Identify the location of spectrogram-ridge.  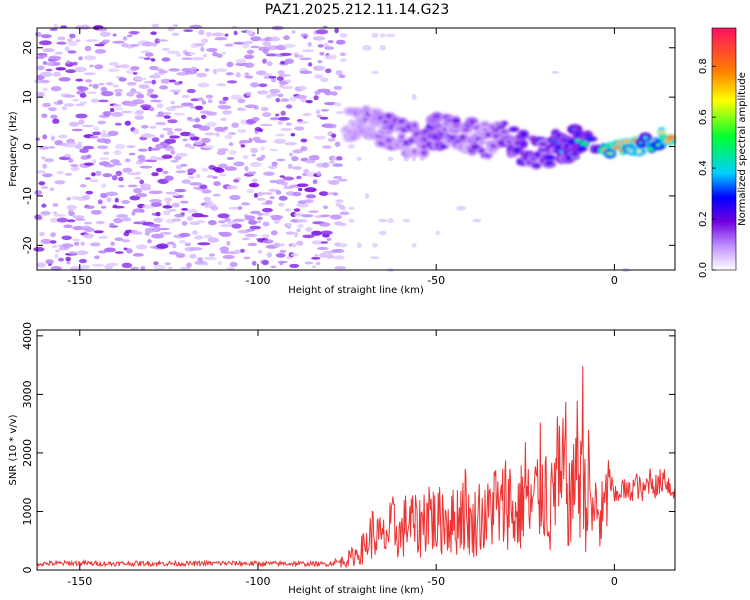
(508, 137).